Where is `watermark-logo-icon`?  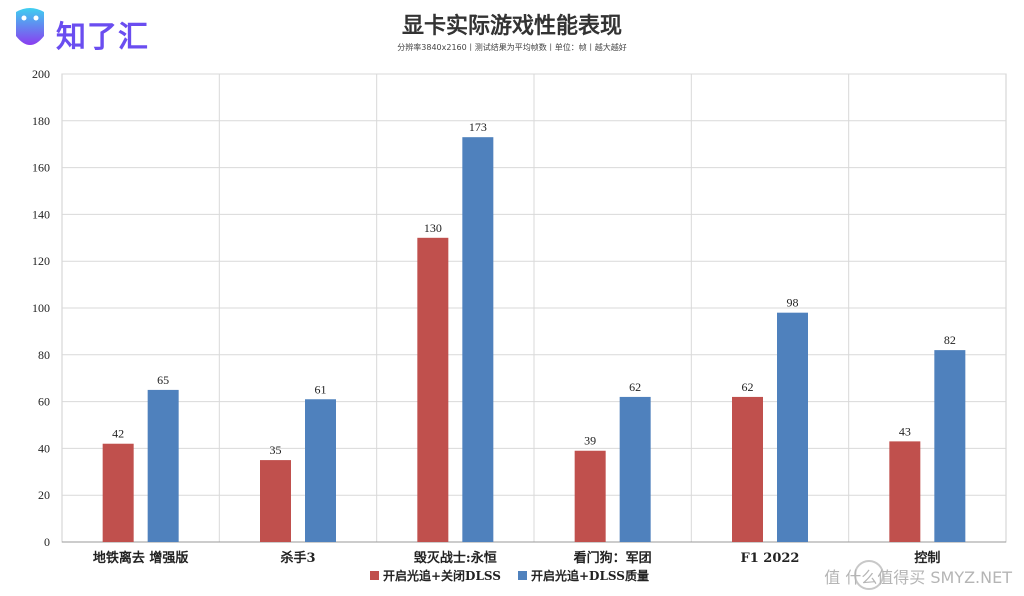
watermark-logo-icon is located at coordinates (869, 575).